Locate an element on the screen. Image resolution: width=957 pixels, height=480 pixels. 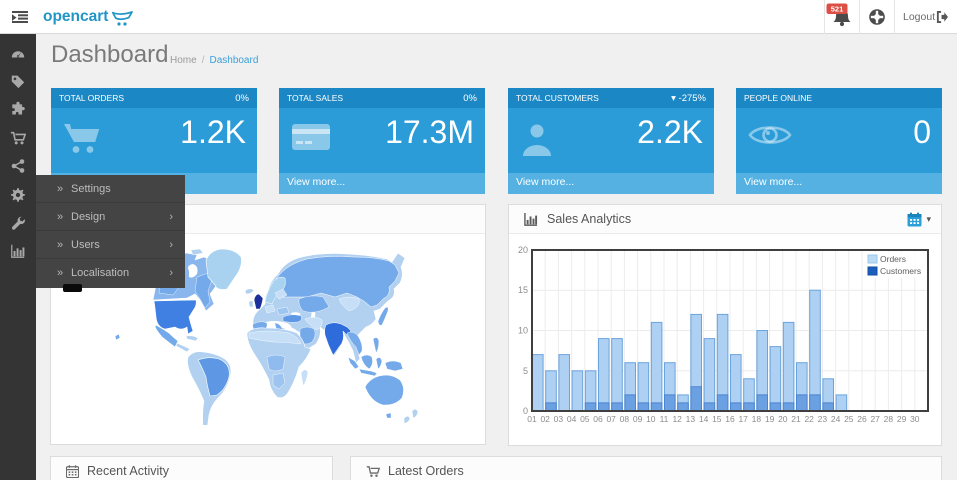
svg-text: Customers is located at coordinates (900, 271).